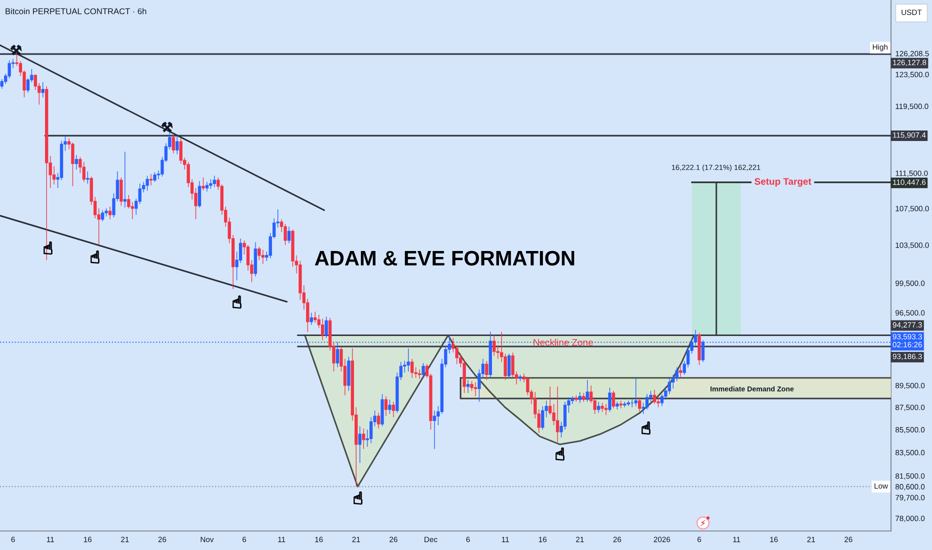  I want to click on text: ADAM & EVE FORMATION, so click(444, 258).